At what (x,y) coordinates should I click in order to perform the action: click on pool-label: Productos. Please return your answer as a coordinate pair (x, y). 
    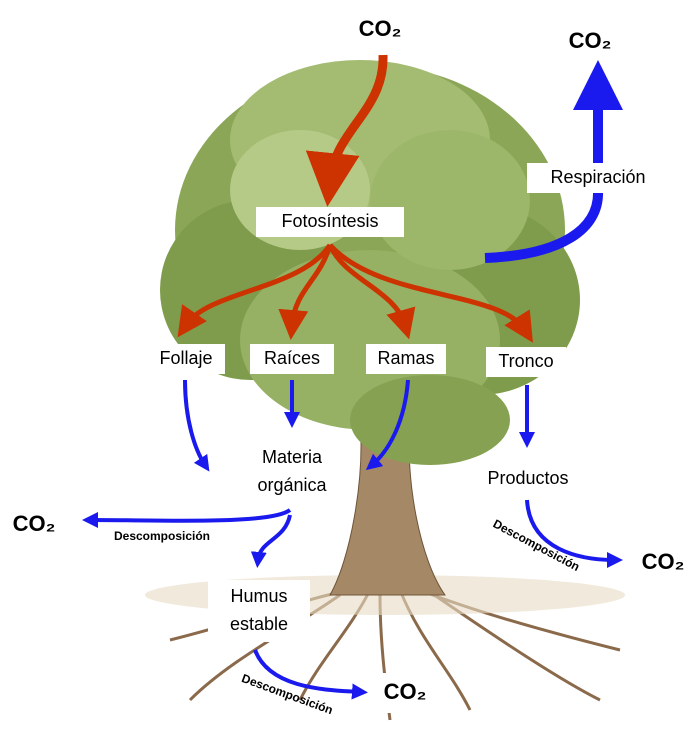
    Looking at the image, I should click on (527, 478).